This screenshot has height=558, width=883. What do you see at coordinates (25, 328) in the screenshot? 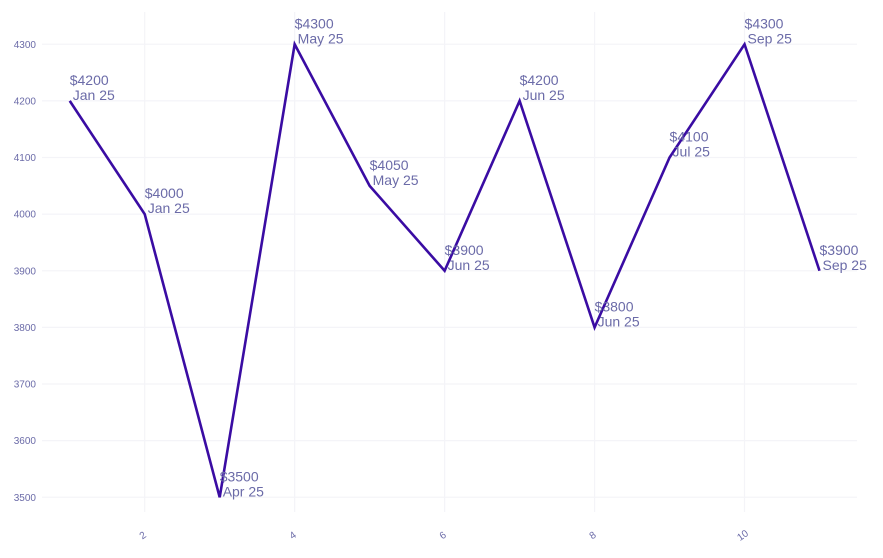
I see `y-tick-label: 3800` at bounding box center [25, 328].